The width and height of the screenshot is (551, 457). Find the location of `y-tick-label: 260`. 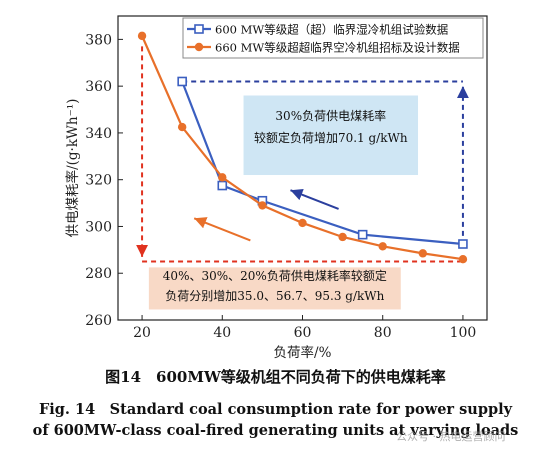

y-tick-label: 260 is located at coordinates (98, 321).